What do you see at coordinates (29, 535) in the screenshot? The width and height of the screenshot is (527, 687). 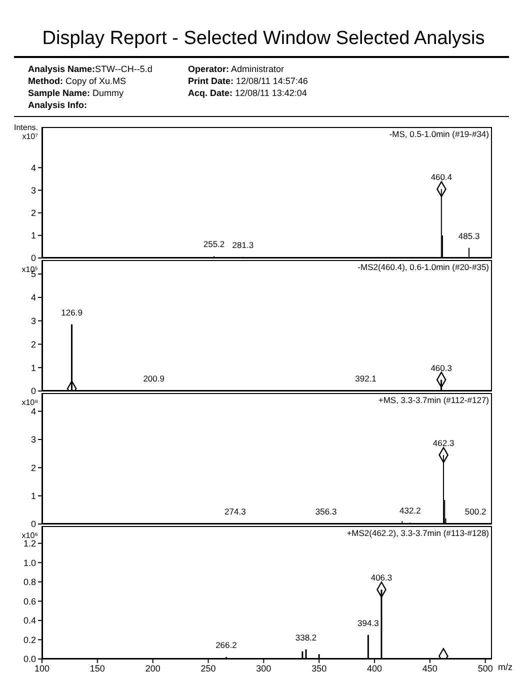 I see `y-axis-title: x10⁶` at bounding box center [29, 535].